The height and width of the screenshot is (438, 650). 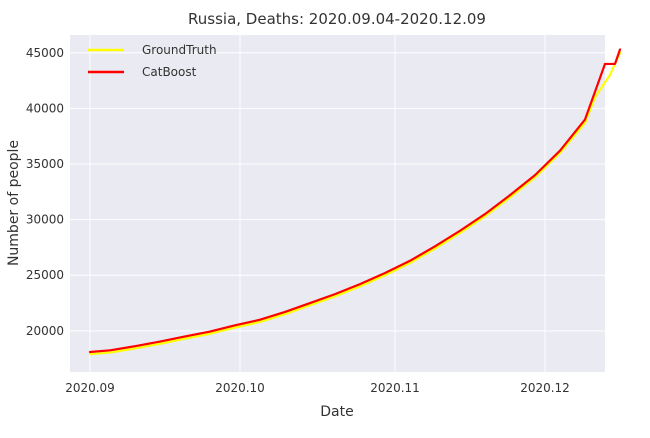 I want to click on y-tick-label: 25000, so click(x=45, y=275).